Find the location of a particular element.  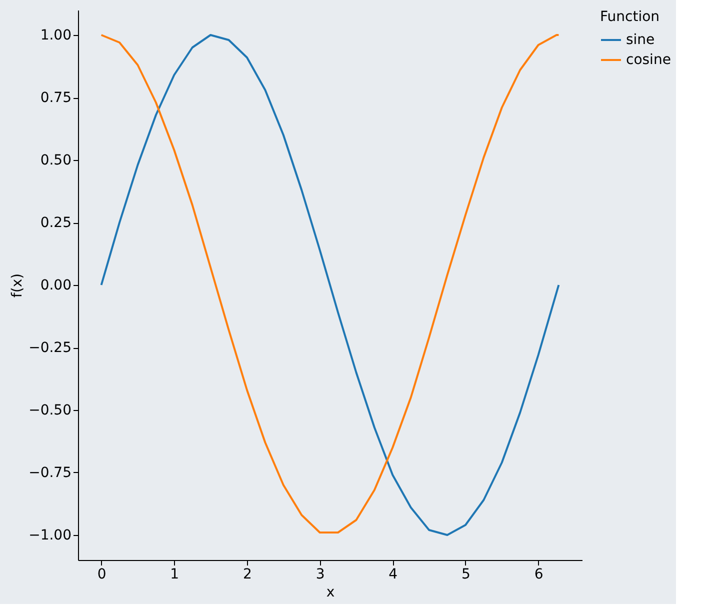

x-axis-title: x is located at coordinates (330, 592).